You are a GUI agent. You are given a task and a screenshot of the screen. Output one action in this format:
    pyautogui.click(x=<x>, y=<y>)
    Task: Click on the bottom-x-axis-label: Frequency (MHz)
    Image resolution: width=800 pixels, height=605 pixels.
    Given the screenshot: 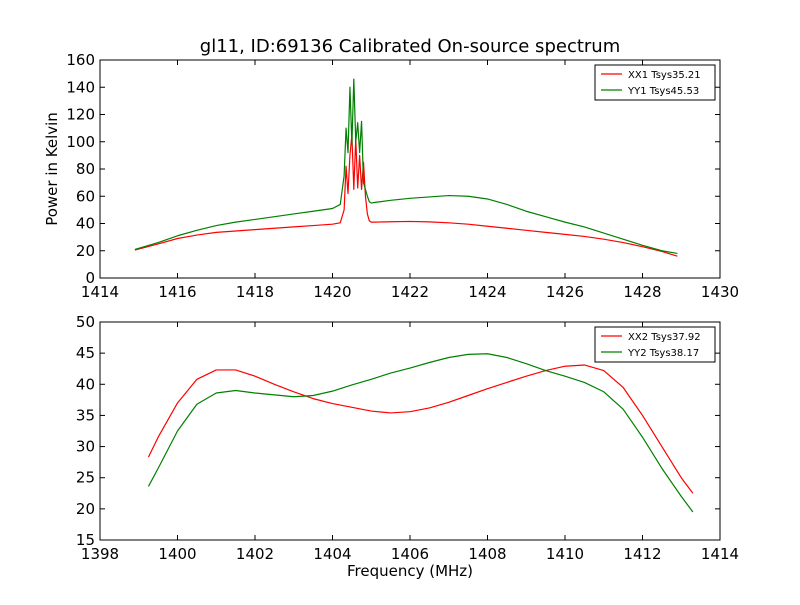 What is the action you would take?
    pyautogui.click(x=410, y=571)
    